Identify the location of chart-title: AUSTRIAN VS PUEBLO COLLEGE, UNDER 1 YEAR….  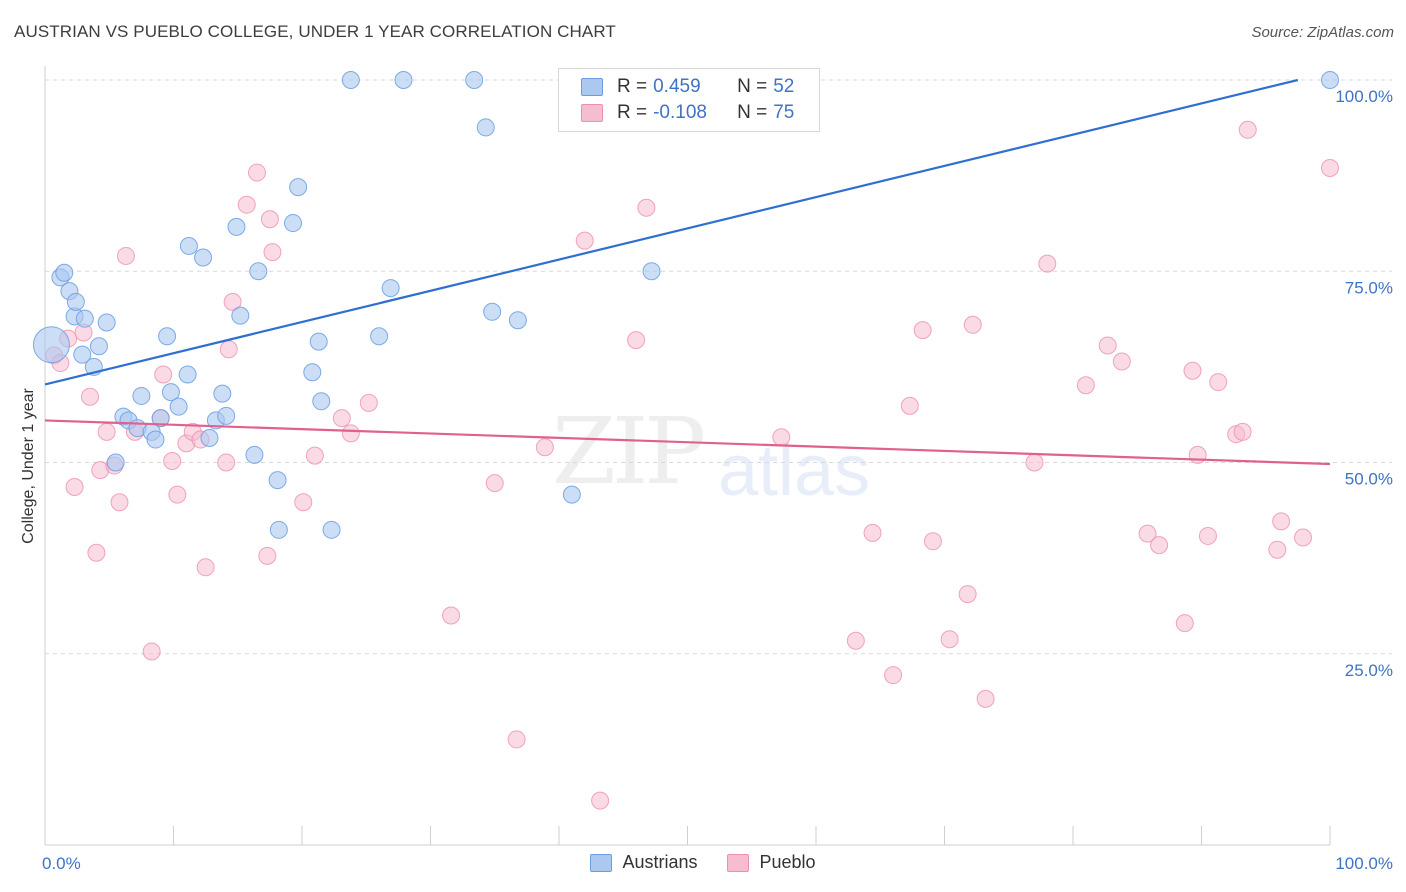
(315, 31).